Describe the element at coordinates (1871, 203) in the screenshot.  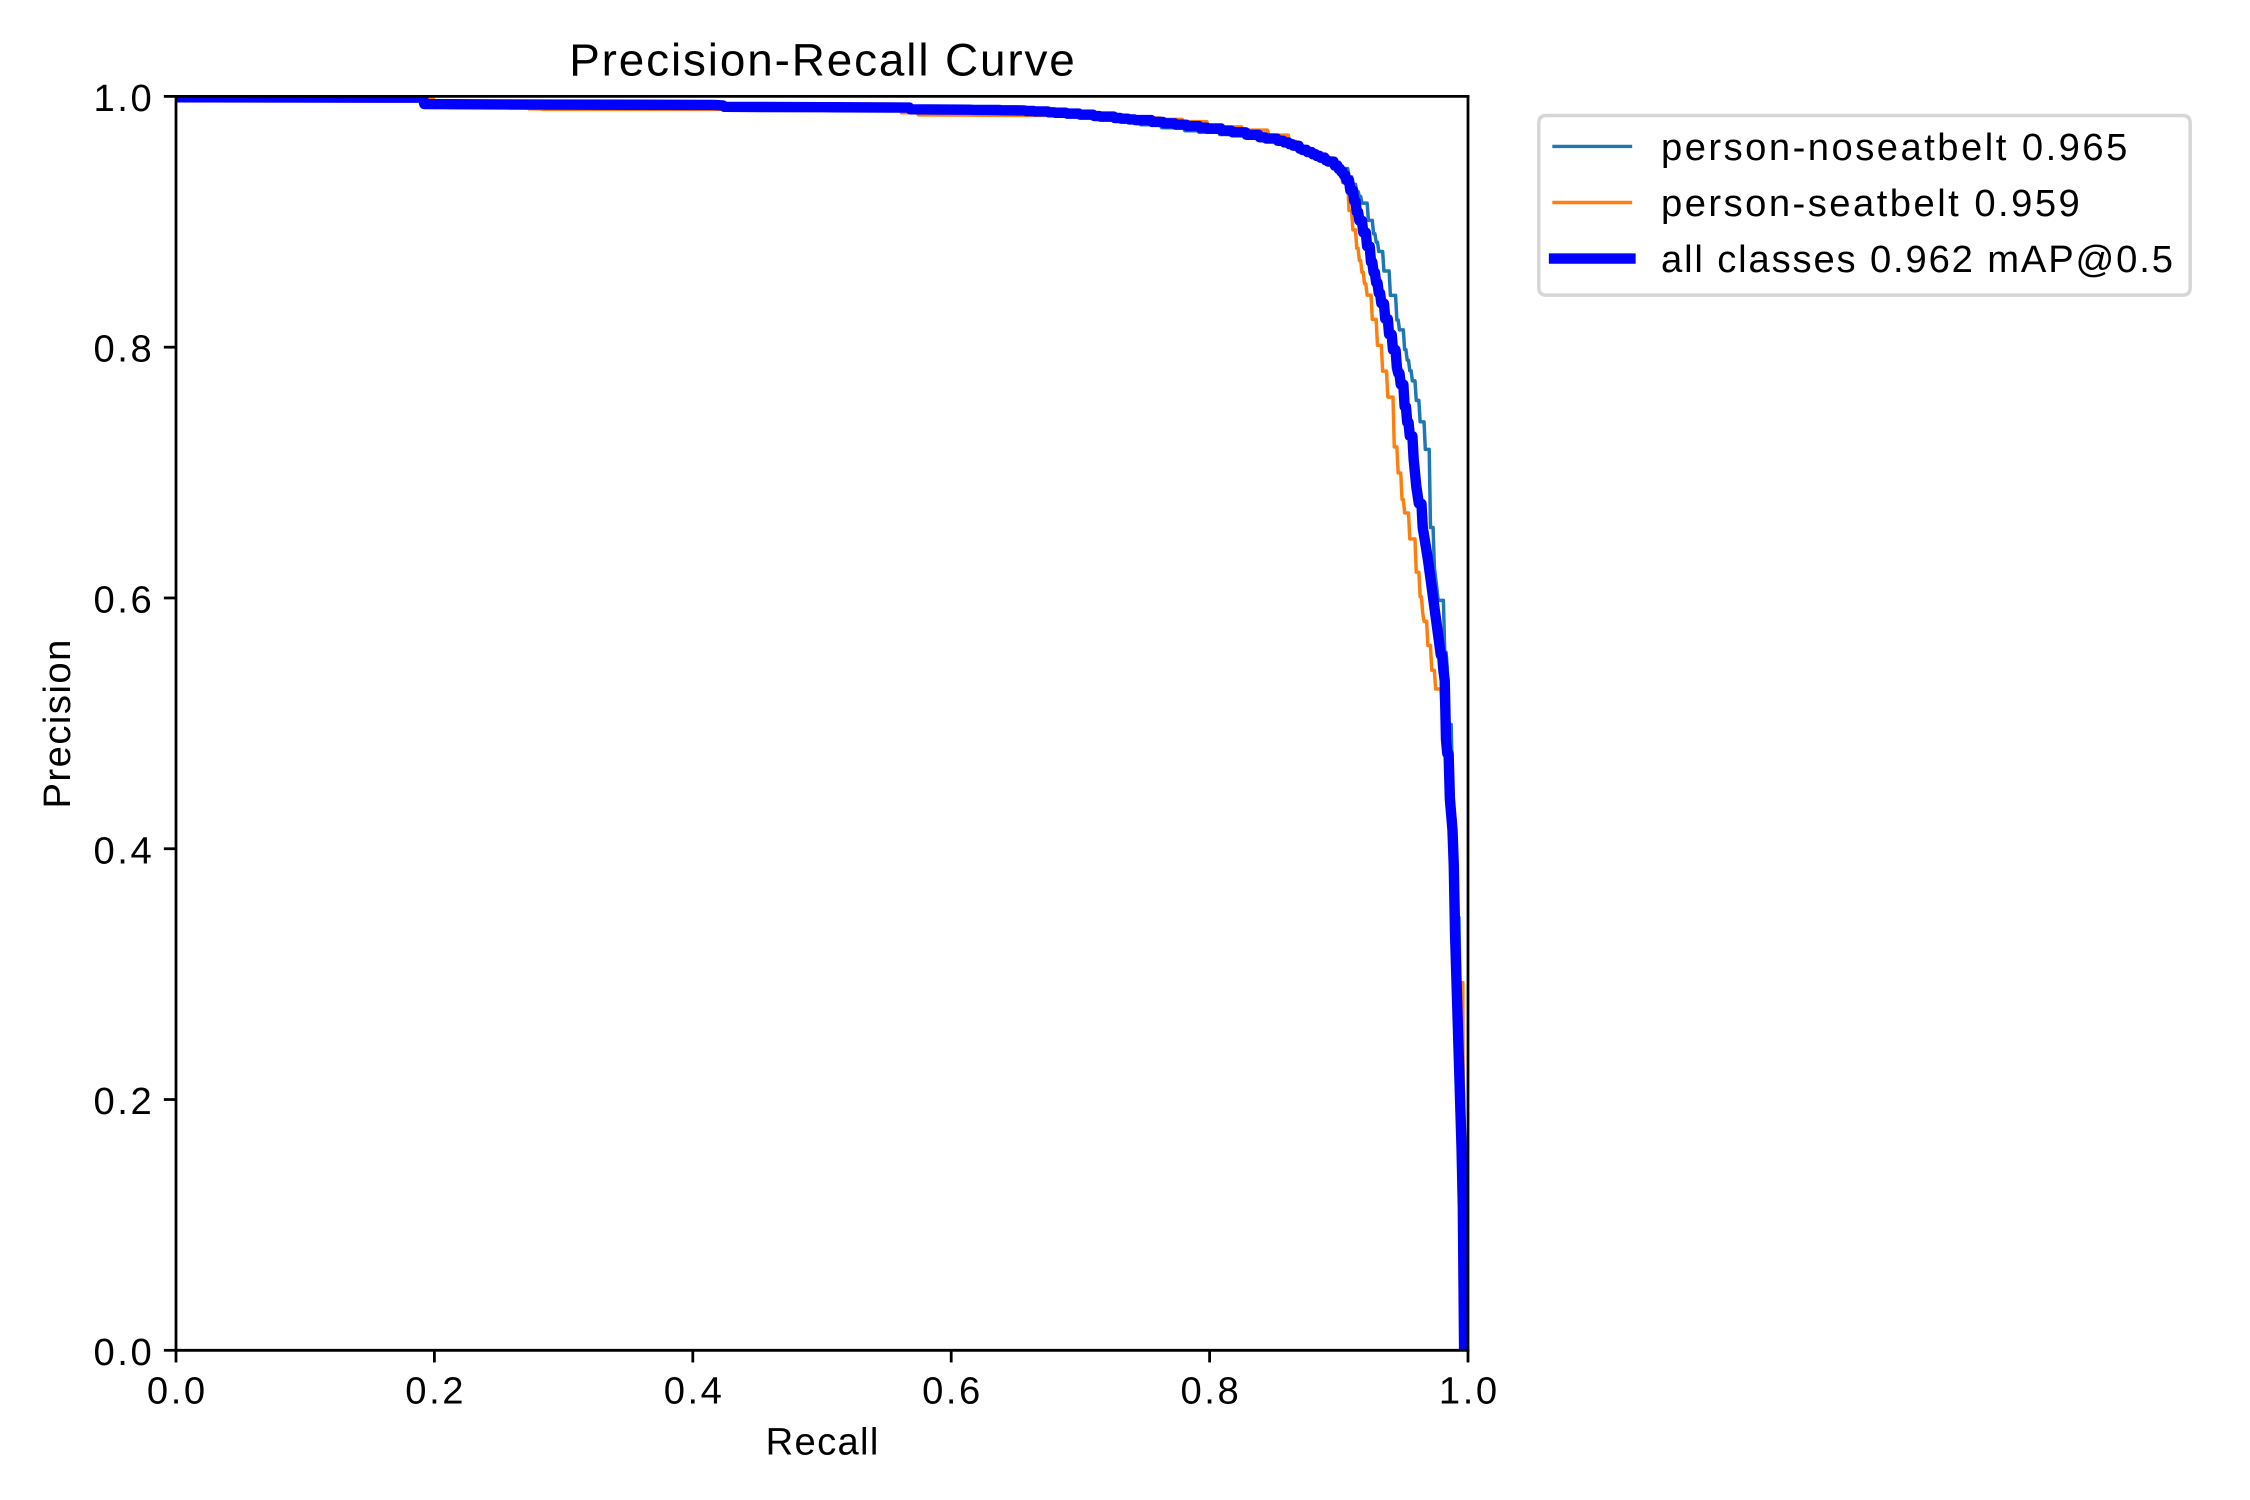
I see `svg-text: person-seatbelt 0.959` at that location.